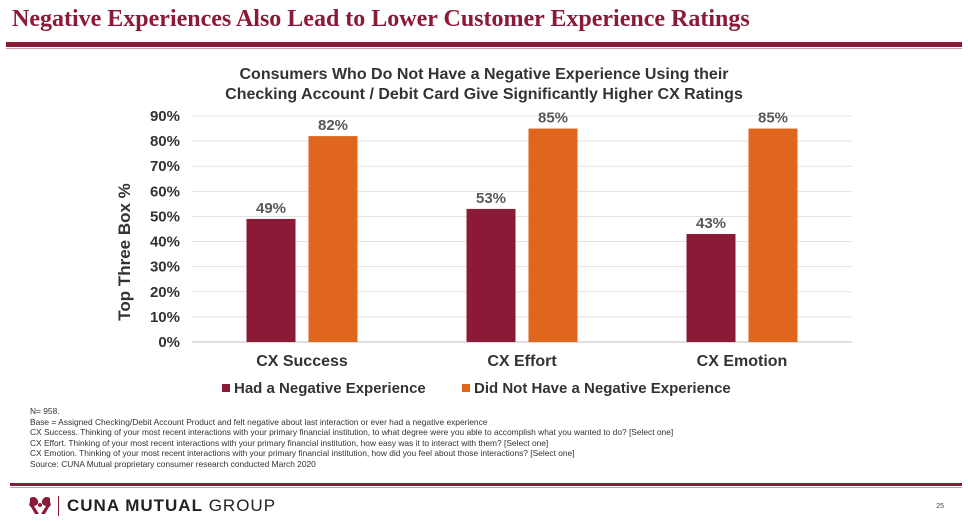 Image resolution: width=968 pixels, height=525 pixels. I want to click on bar-labels: 49% 82% 53% 85% 43% 85%, so click(522, 171).